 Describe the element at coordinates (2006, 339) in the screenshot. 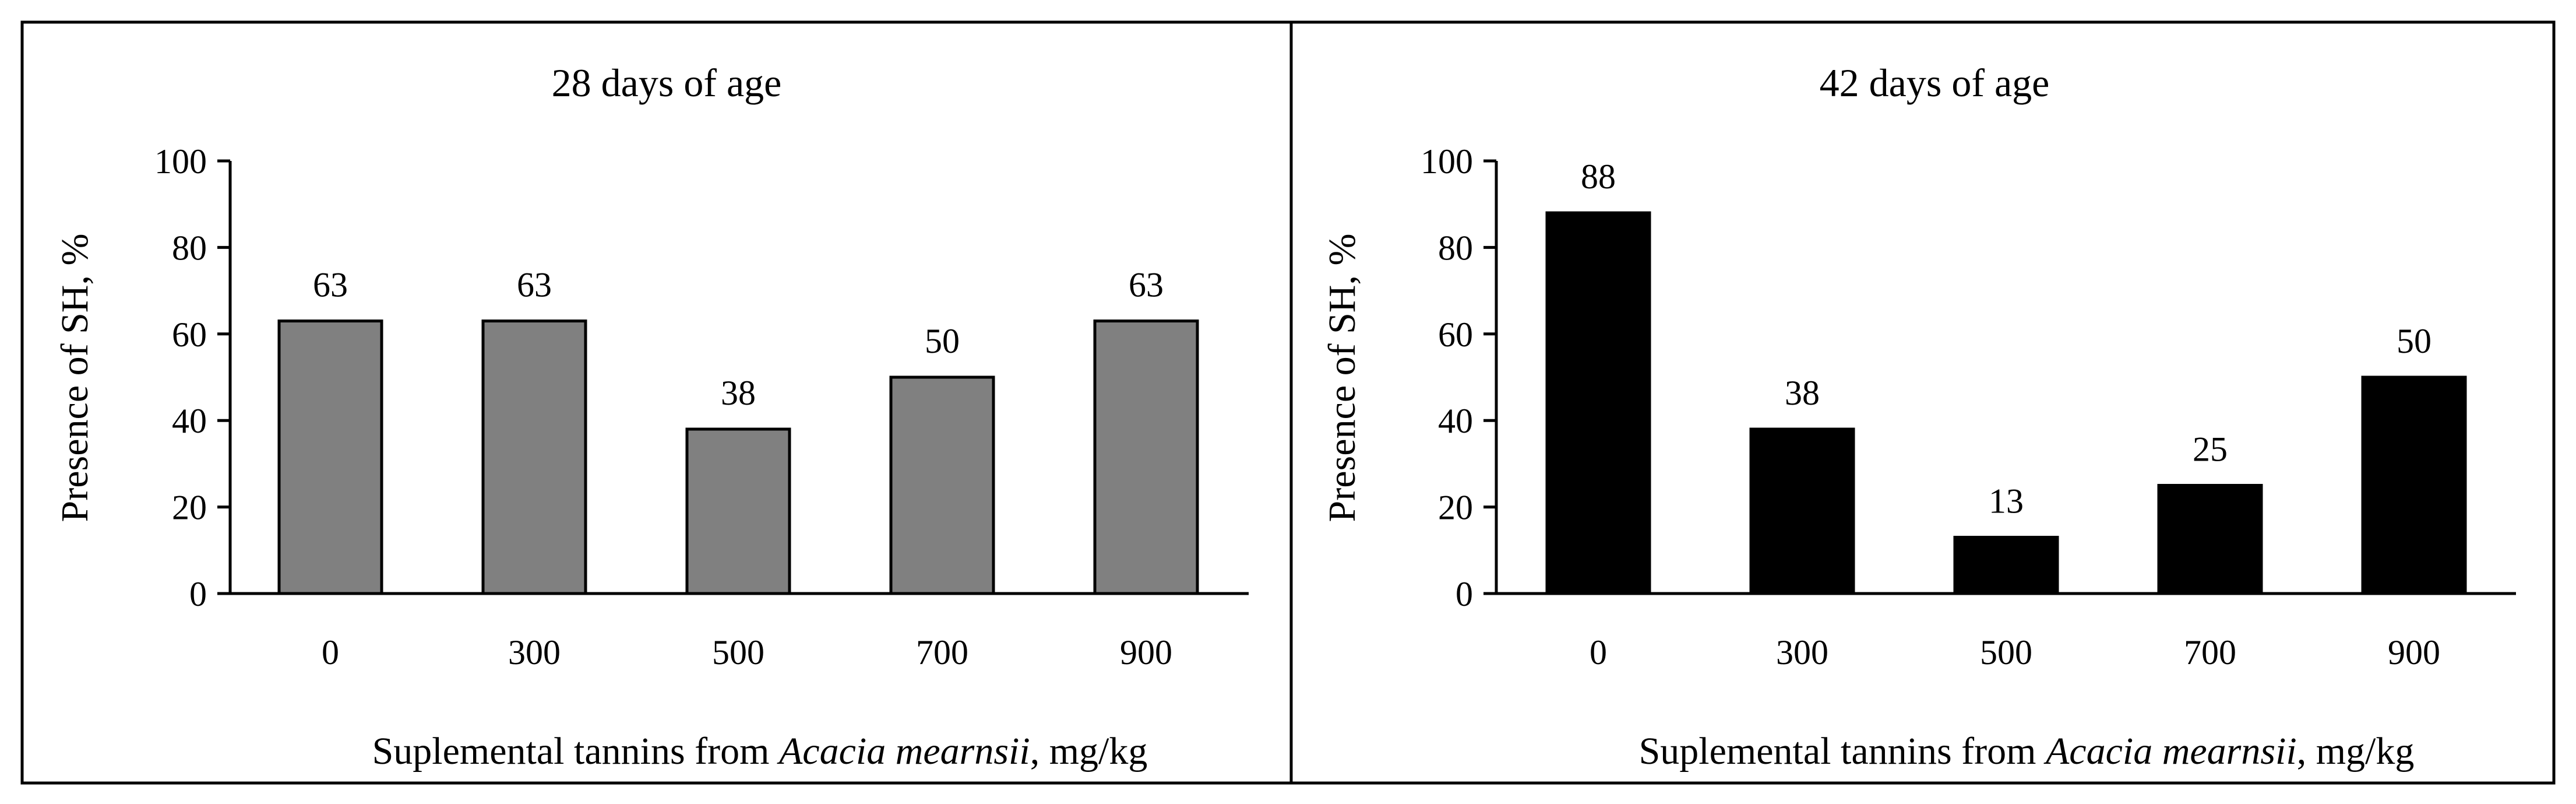

I see `value-labels: 88 38 13 25 50` at that location.